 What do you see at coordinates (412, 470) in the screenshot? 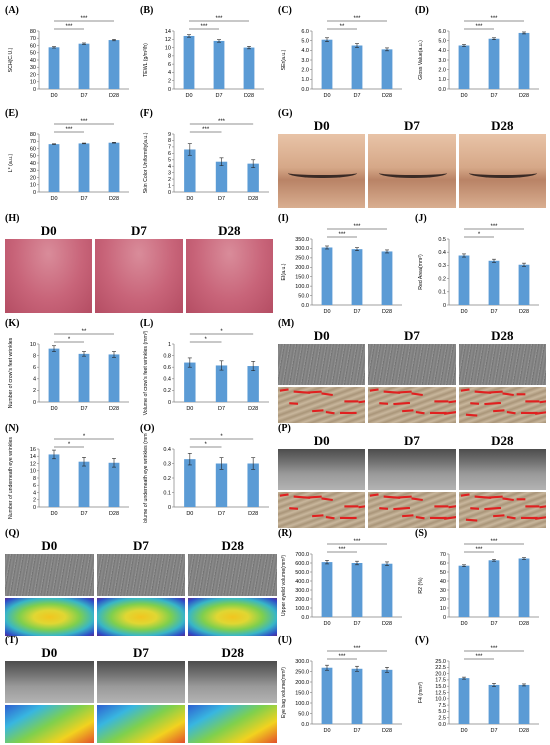
I see `photo-grayeye` at bounding box center [412, 470].